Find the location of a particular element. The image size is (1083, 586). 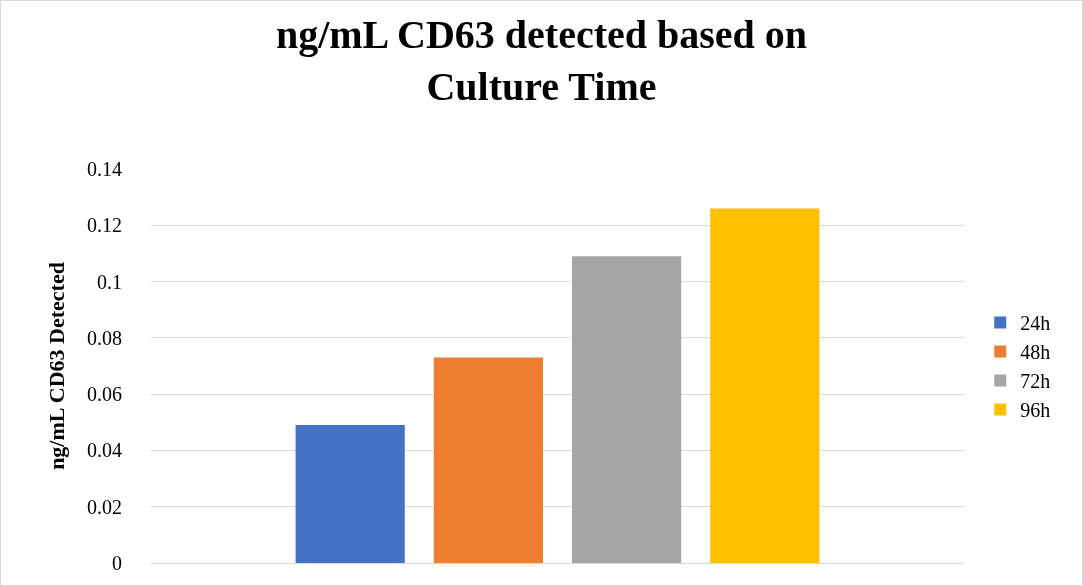

legend-label: 48h is located at coordinates (1035, 352).